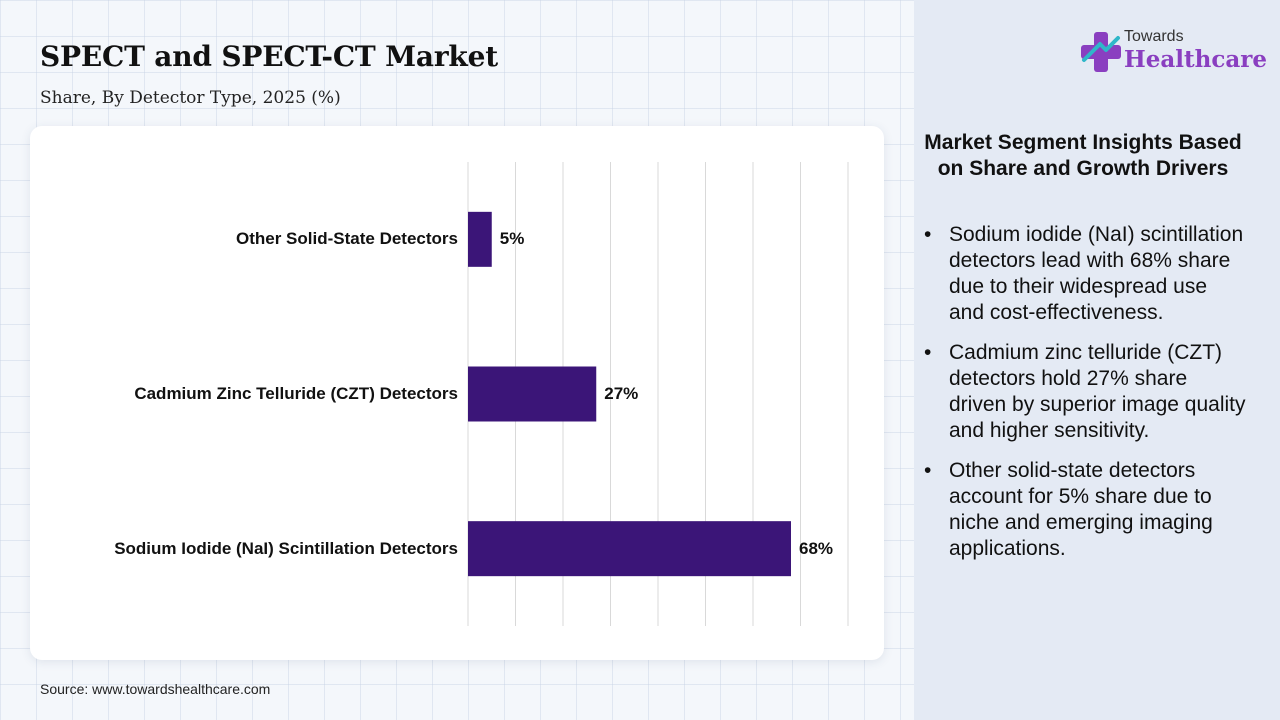 This screenshot has height=720, width=1280. I want to click on page-title: SPECT and SPECT-CT Market, so click(269, 56).